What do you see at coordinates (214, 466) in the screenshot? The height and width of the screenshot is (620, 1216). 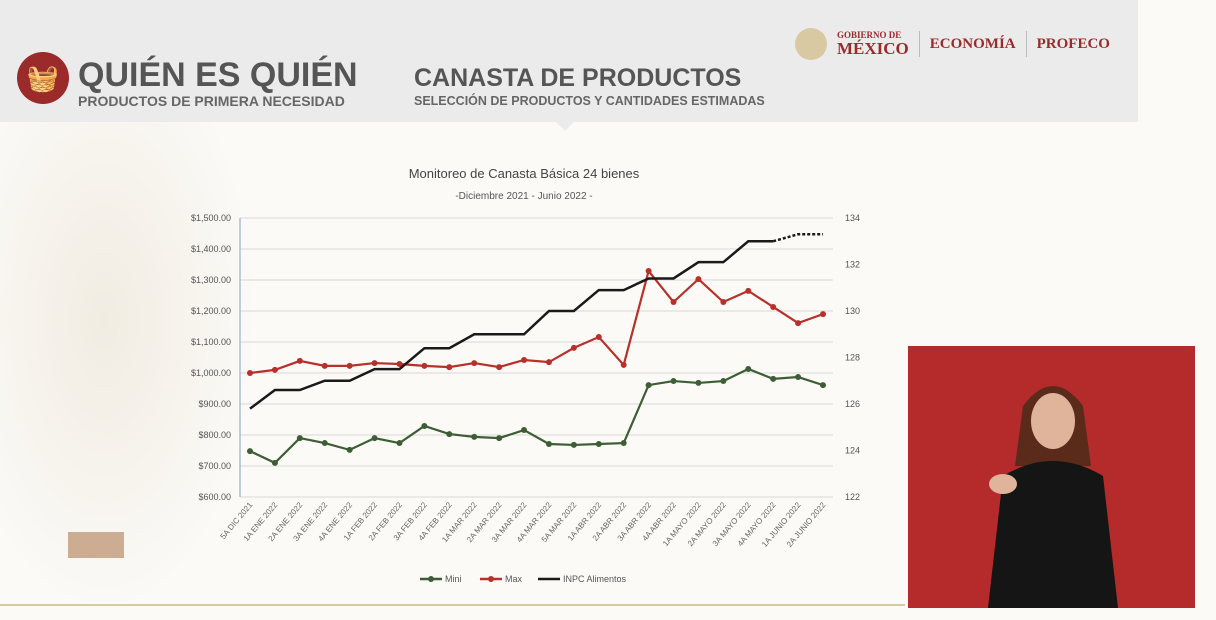 I see `y-tick-label: $700.00` at bounding box center [214, 466].